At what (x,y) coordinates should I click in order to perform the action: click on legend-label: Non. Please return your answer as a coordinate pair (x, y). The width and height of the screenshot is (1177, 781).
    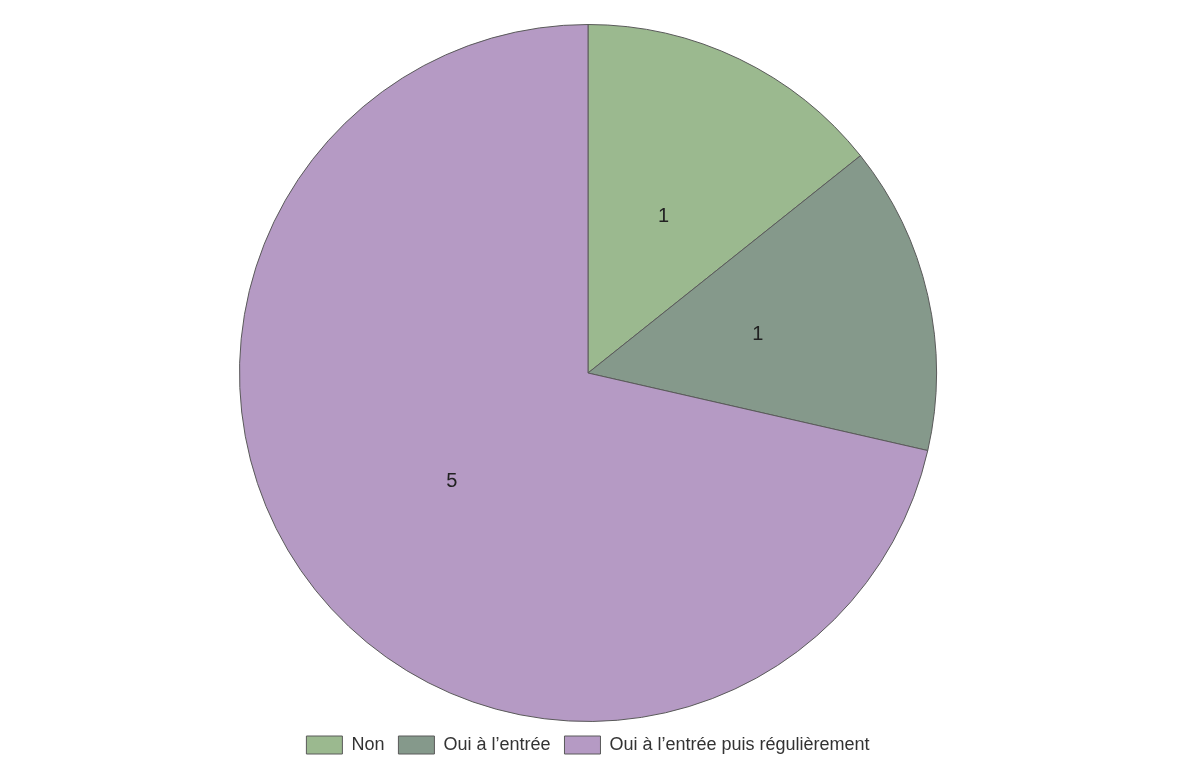
    Looking at the image, I should click on (368, 743).